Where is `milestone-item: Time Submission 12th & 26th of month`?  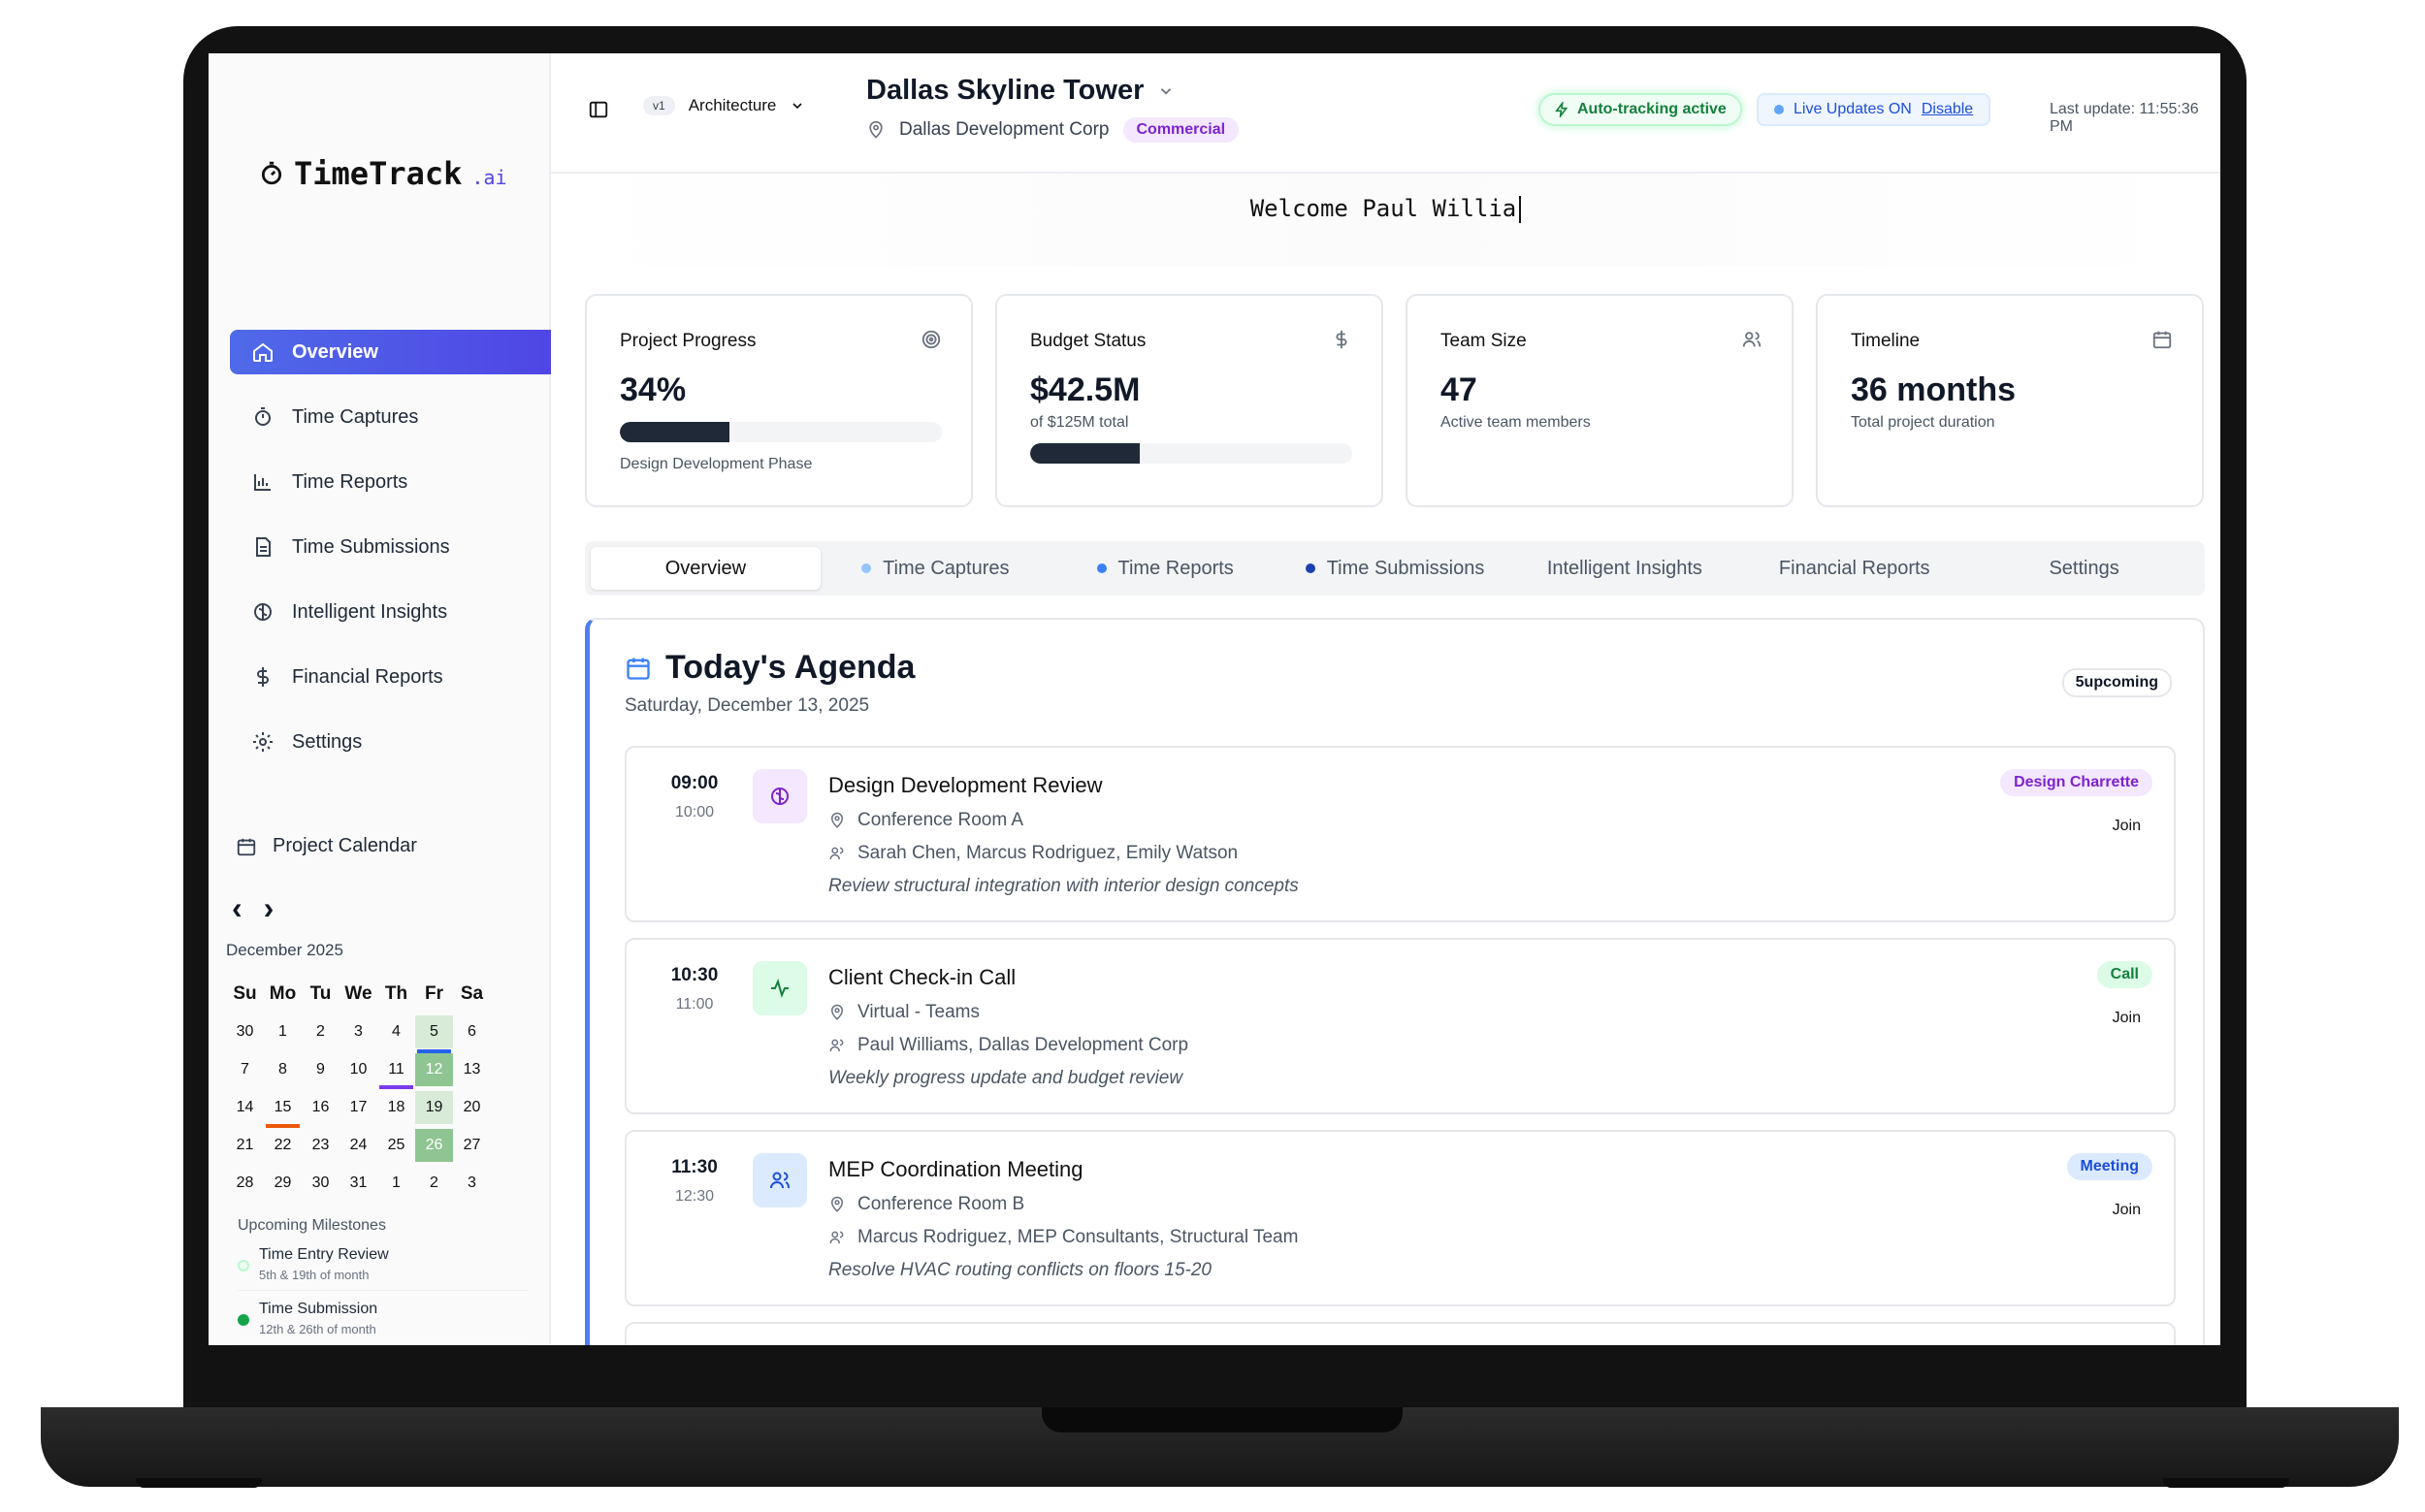 milestone-item: Time Submission 12th & 26th of month is located at coordinates (383, 1323).